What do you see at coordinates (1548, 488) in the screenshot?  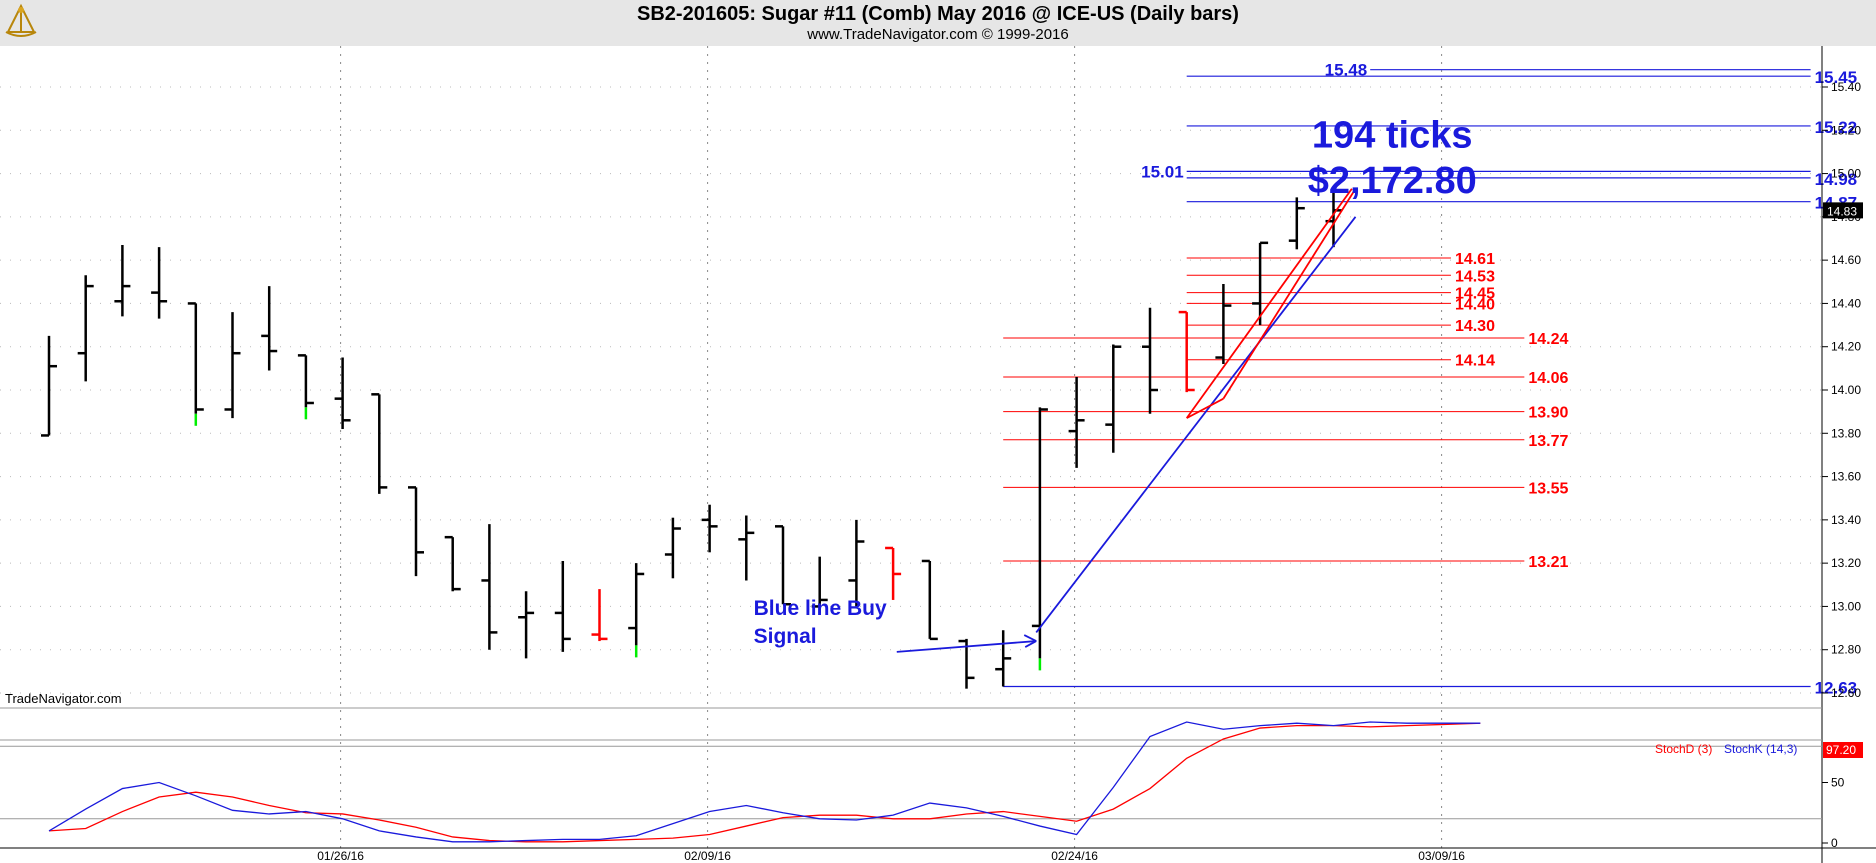 I see `red-level-label: 13.55` at bounding box center [1548, 488].